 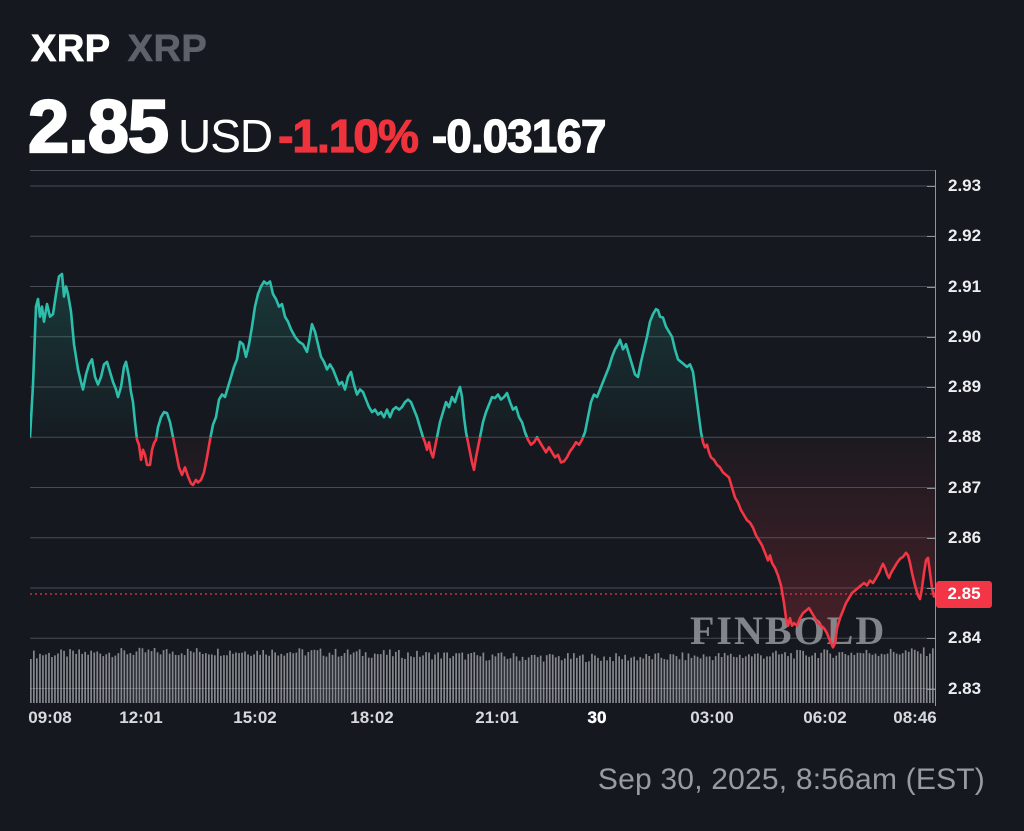 What do you see at coordinates (965, 487) in the screenshot?
I see `y-axis-label: 2.87` at bounding box center [965, 487].